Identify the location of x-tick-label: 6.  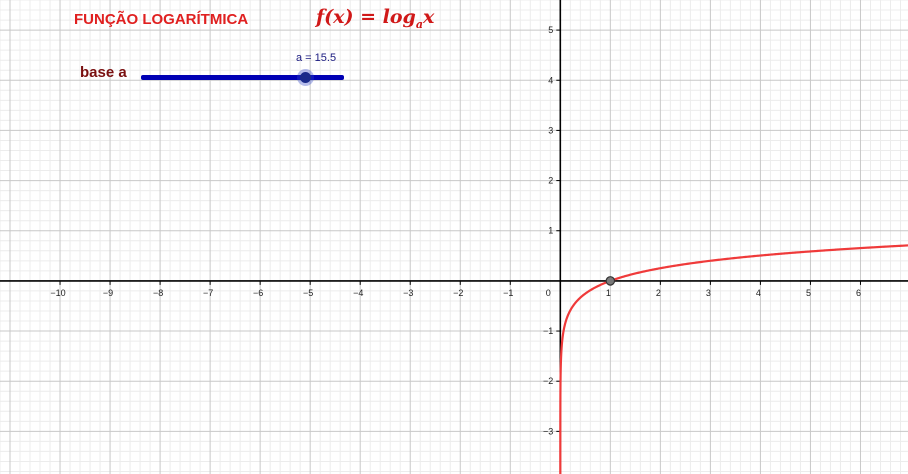
(858, 293).